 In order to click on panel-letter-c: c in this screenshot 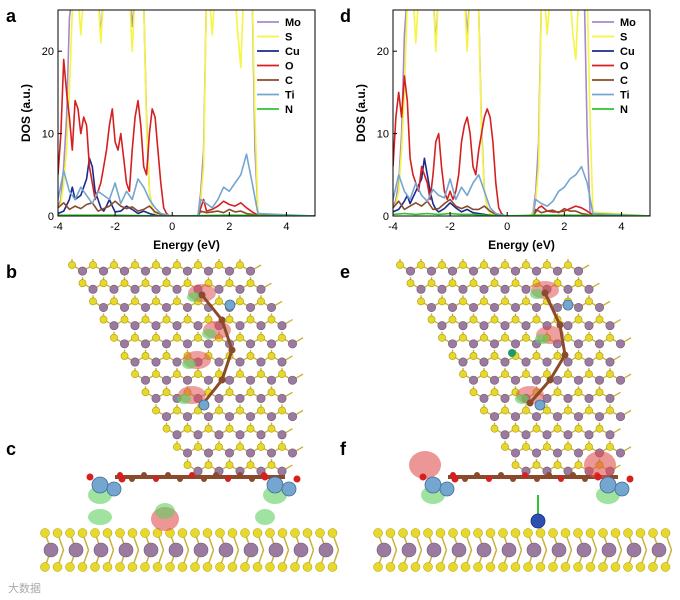, I will do `click(11, 449)`.